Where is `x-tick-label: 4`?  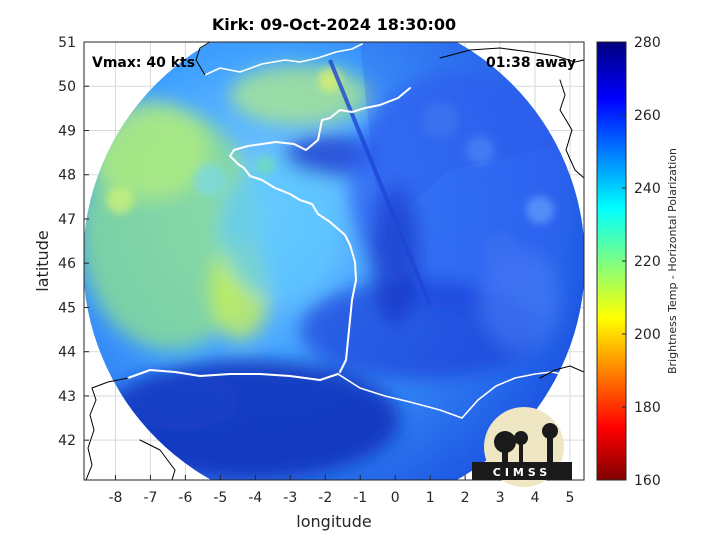 x-tick-label: 4 is located at coordinates (535, 498).